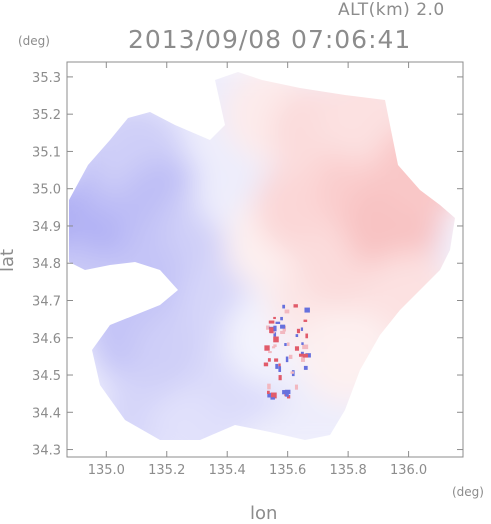 Image resolution: width=491 pixels, height=524 pixels. I want to click on y-axis-unit: (deg), so click(34, 41).